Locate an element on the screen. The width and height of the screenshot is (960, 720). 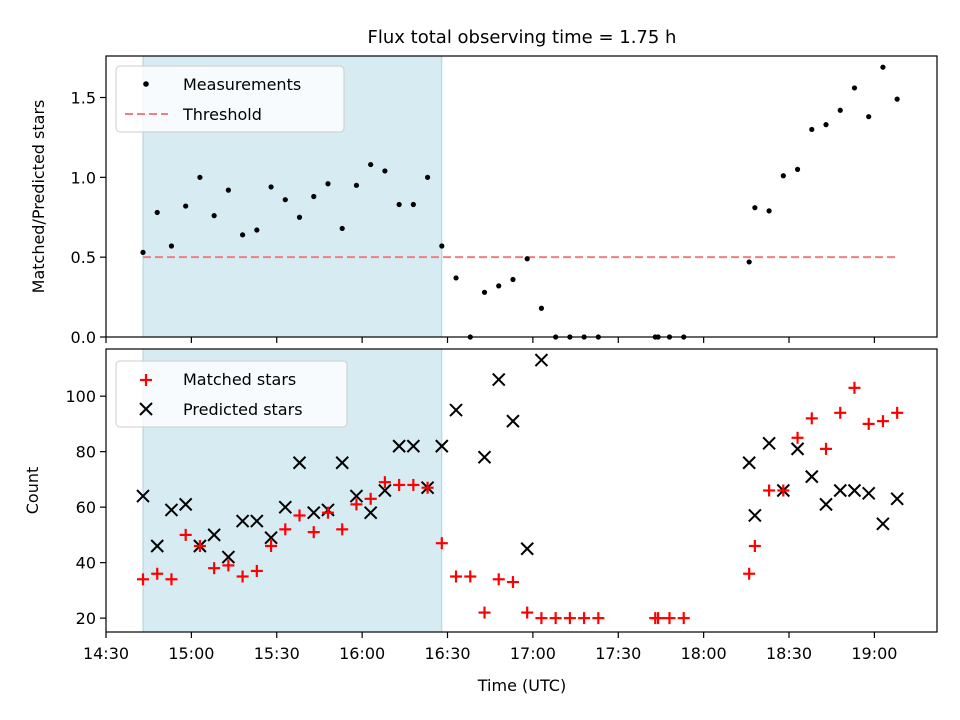
x-tick-label: 15:30 is located at coordinates (277, 653).